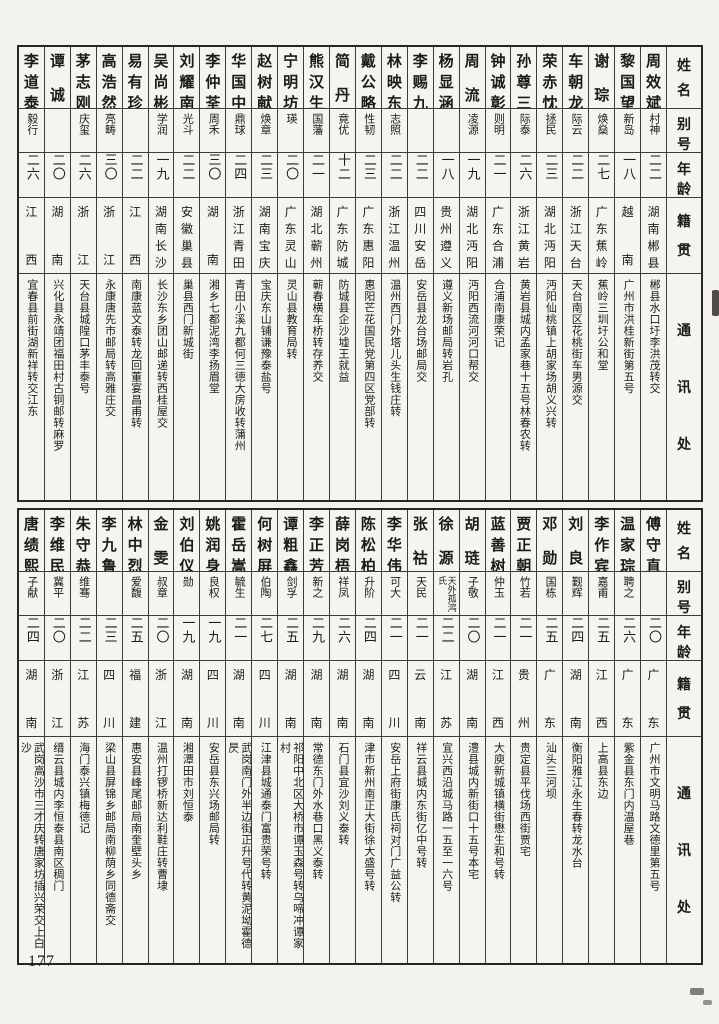 The height and width of the screenshot is (1024, 719). I want to click on entry-origin: 广东灵山, so click(291, 236).